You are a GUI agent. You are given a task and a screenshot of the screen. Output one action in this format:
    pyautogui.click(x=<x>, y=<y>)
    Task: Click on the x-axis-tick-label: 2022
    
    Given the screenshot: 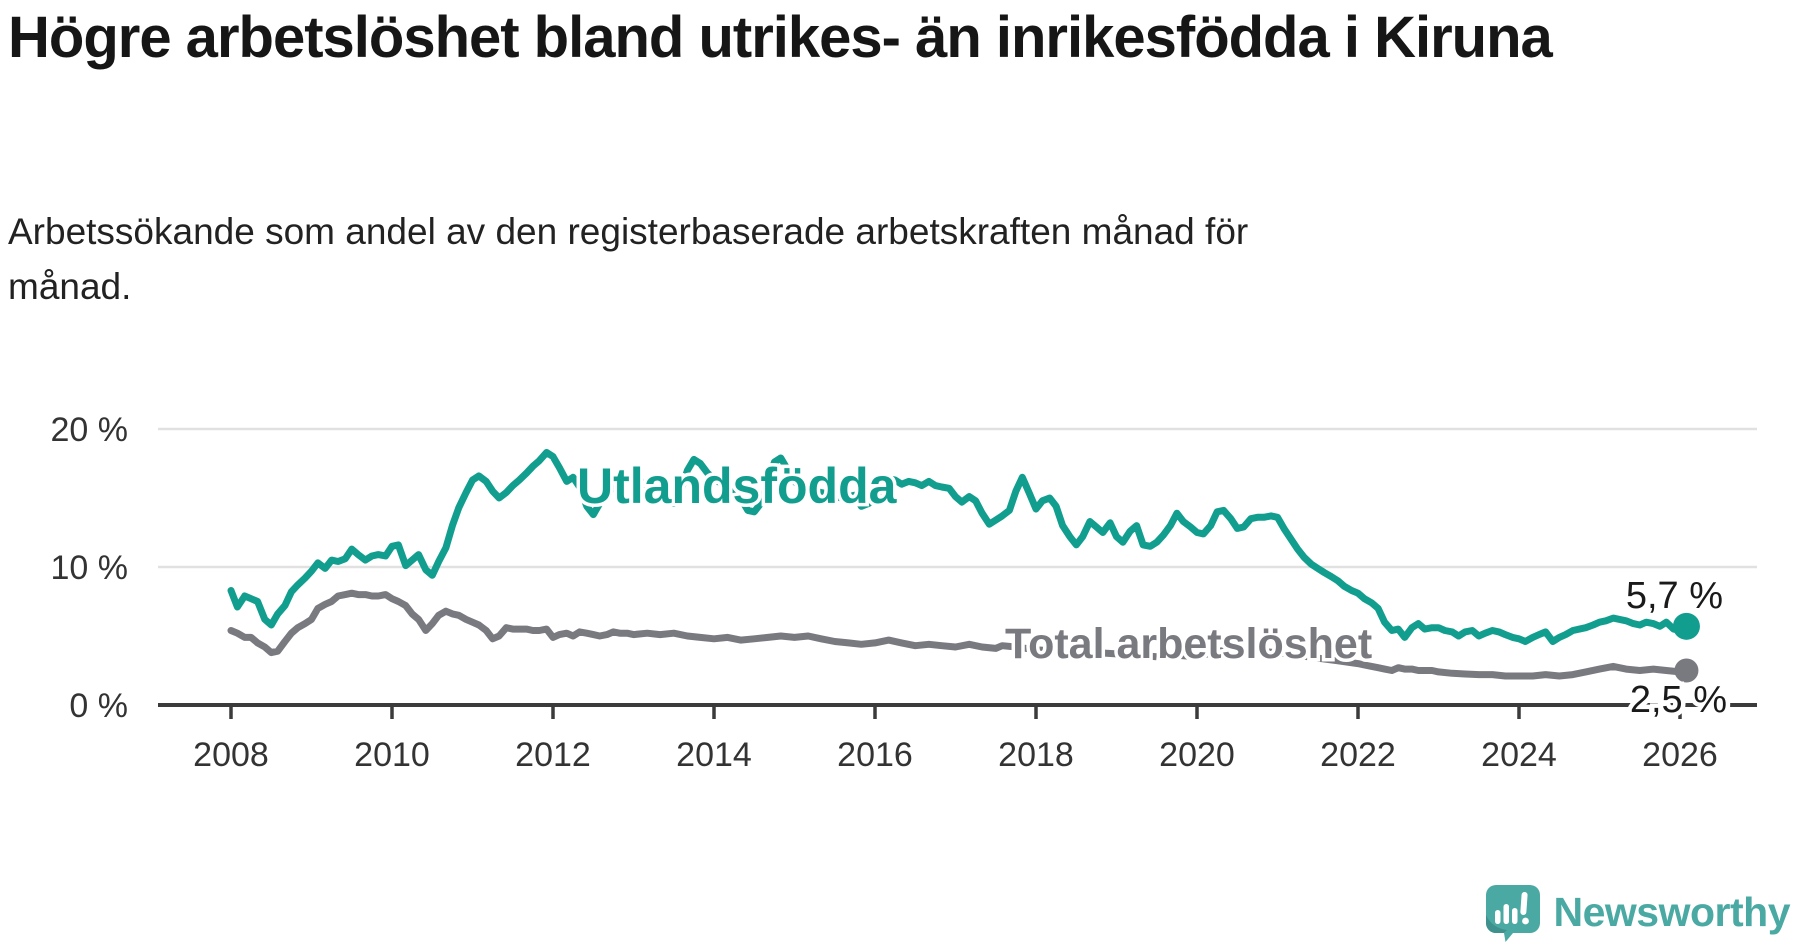 What is the action you would take?
    pyautogui.click(x=1358, y=755)
    